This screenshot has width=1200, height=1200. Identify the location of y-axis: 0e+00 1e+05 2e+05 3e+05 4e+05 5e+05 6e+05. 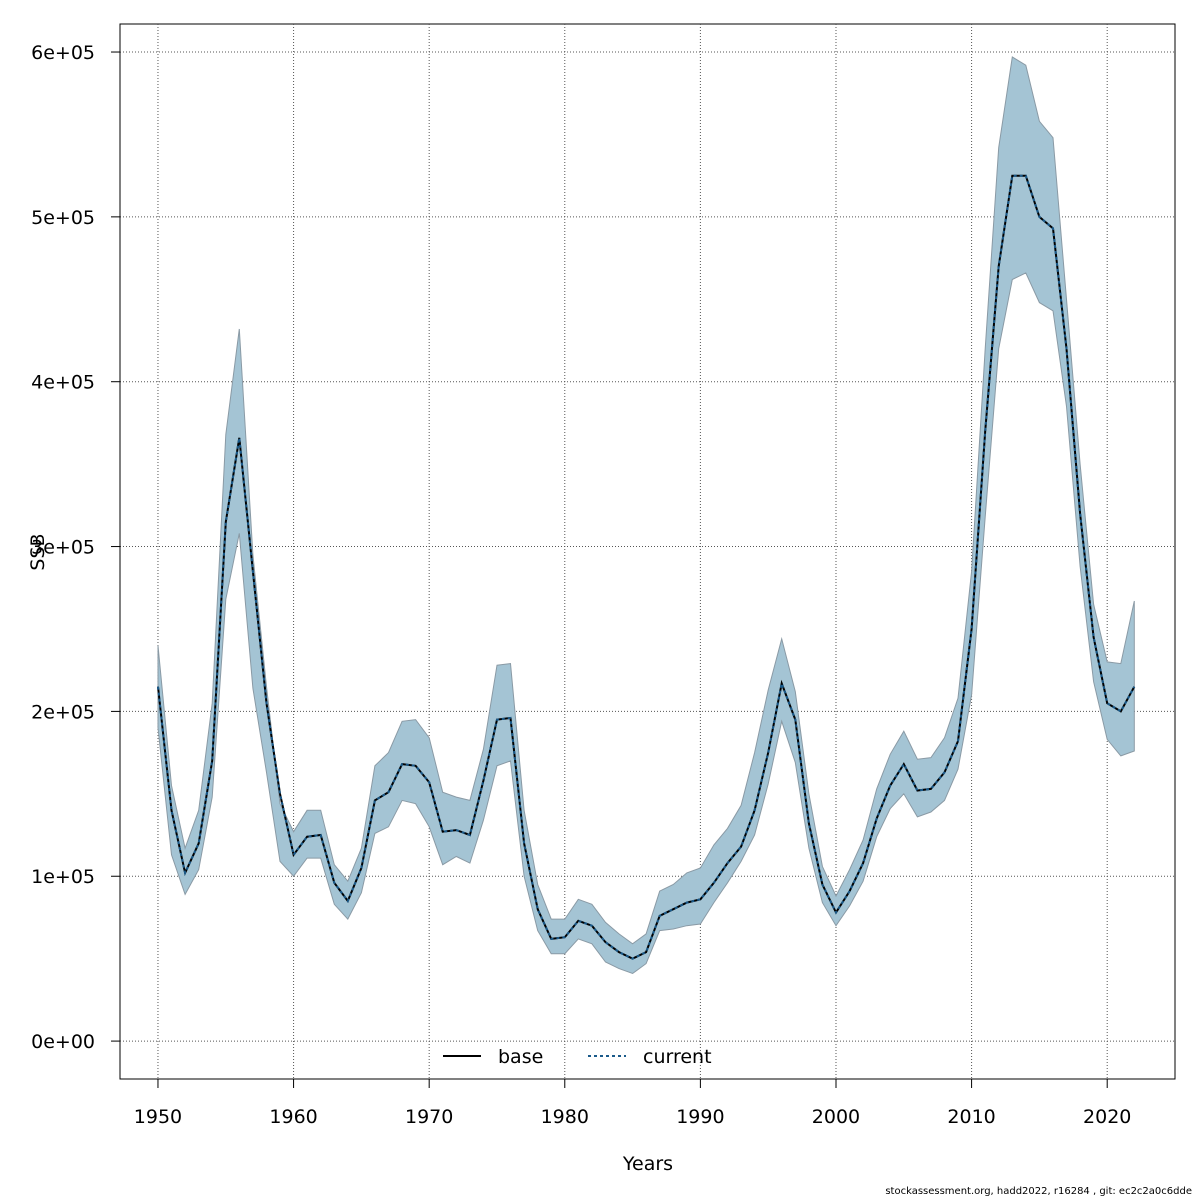
(76, 547).